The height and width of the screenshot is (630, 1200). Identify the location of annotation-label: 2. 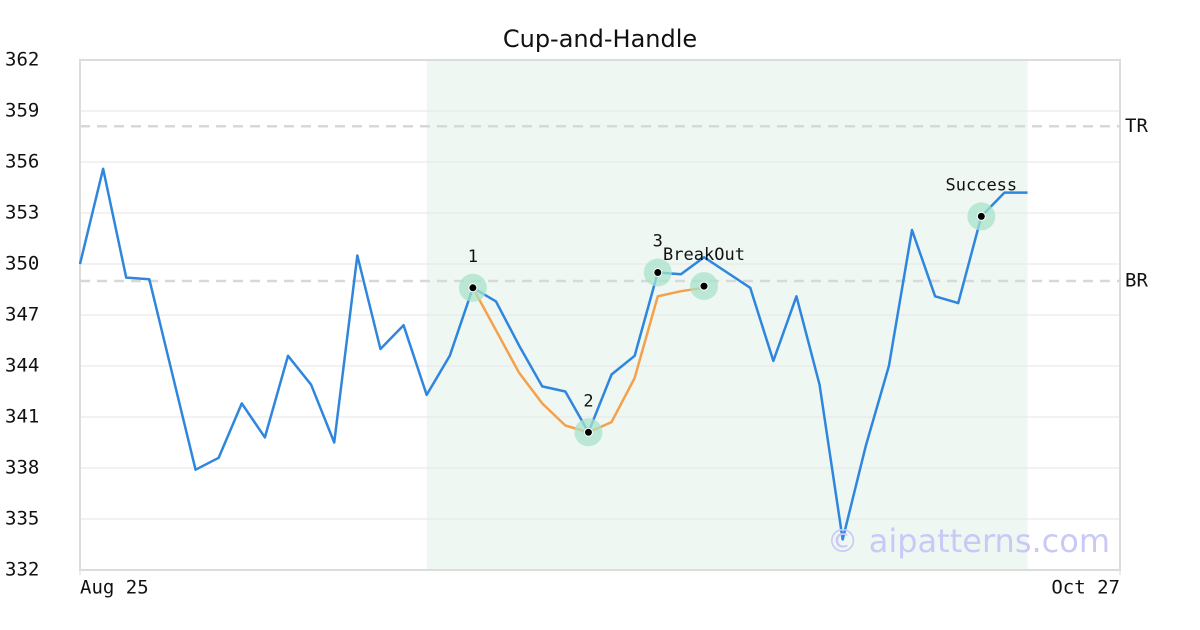
(588, 401).